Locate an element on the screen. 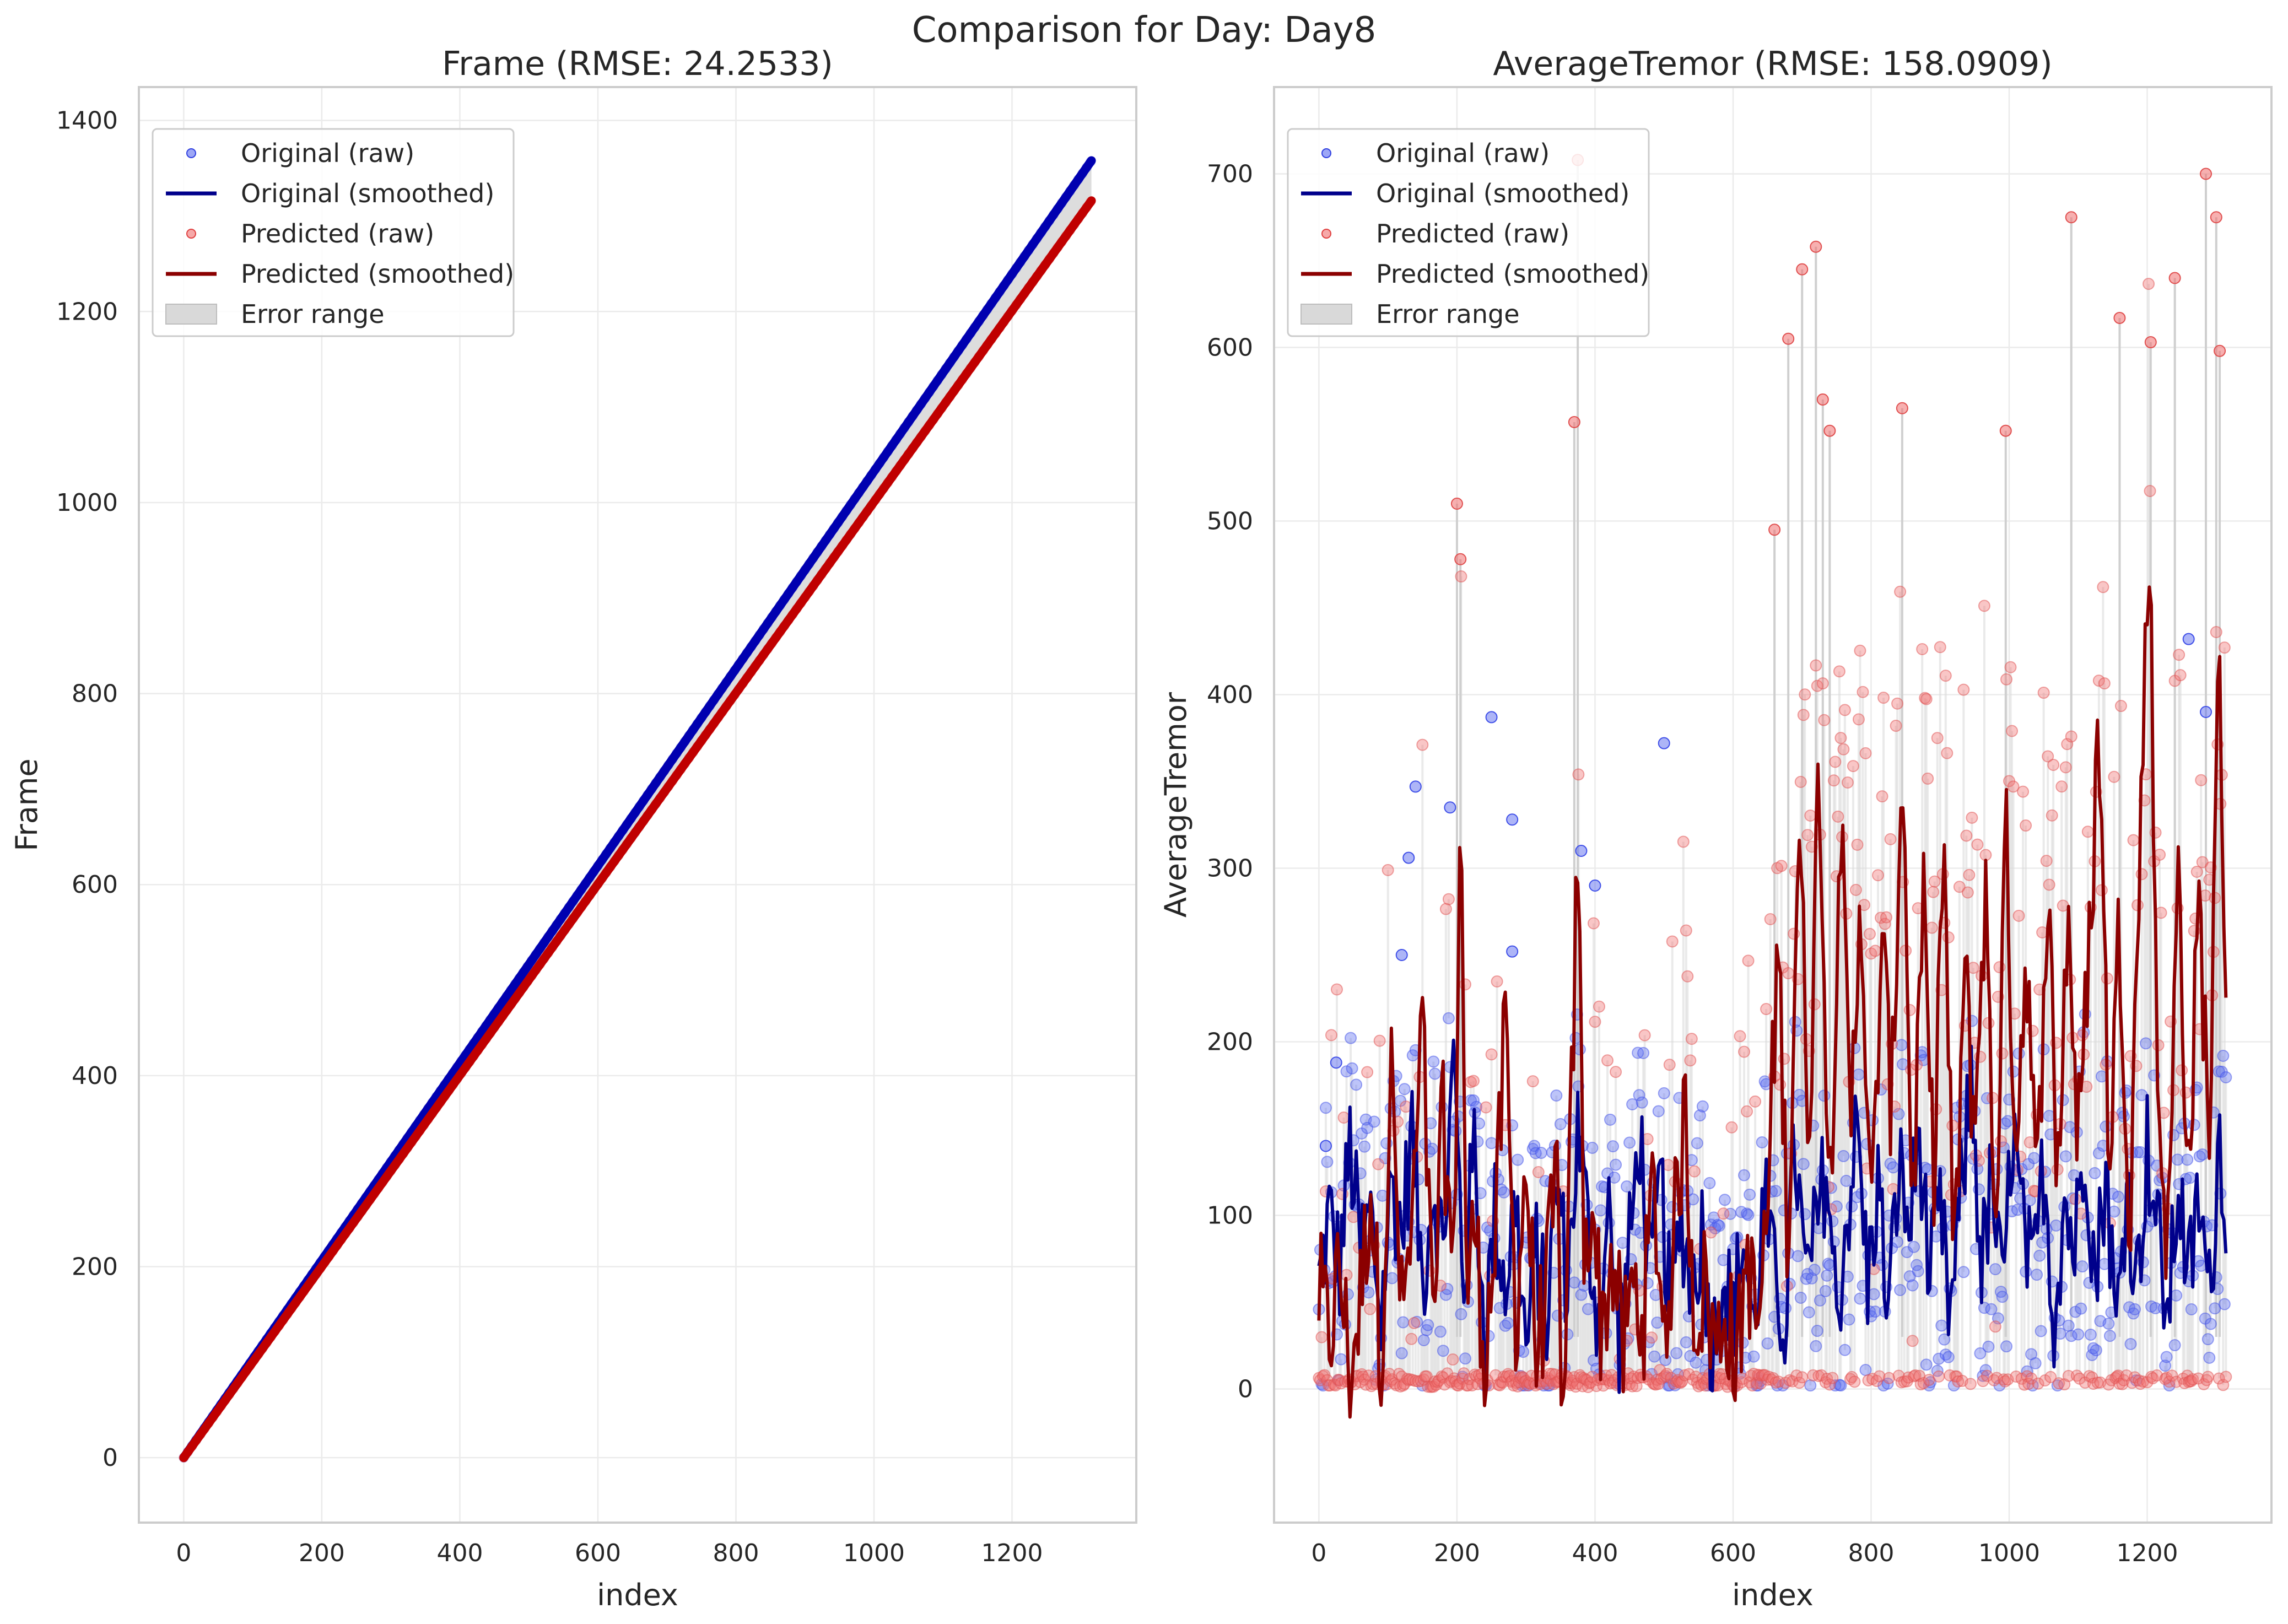 The image size is (2288, 1624). x-tick-label: 200 is located at coordinates (322, 1553).